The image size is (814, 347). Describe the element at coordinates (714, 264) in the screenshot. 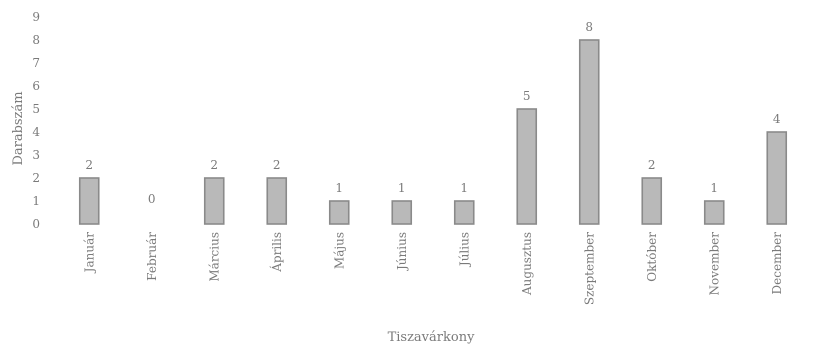

I see `x-tick-label: November` at that location.